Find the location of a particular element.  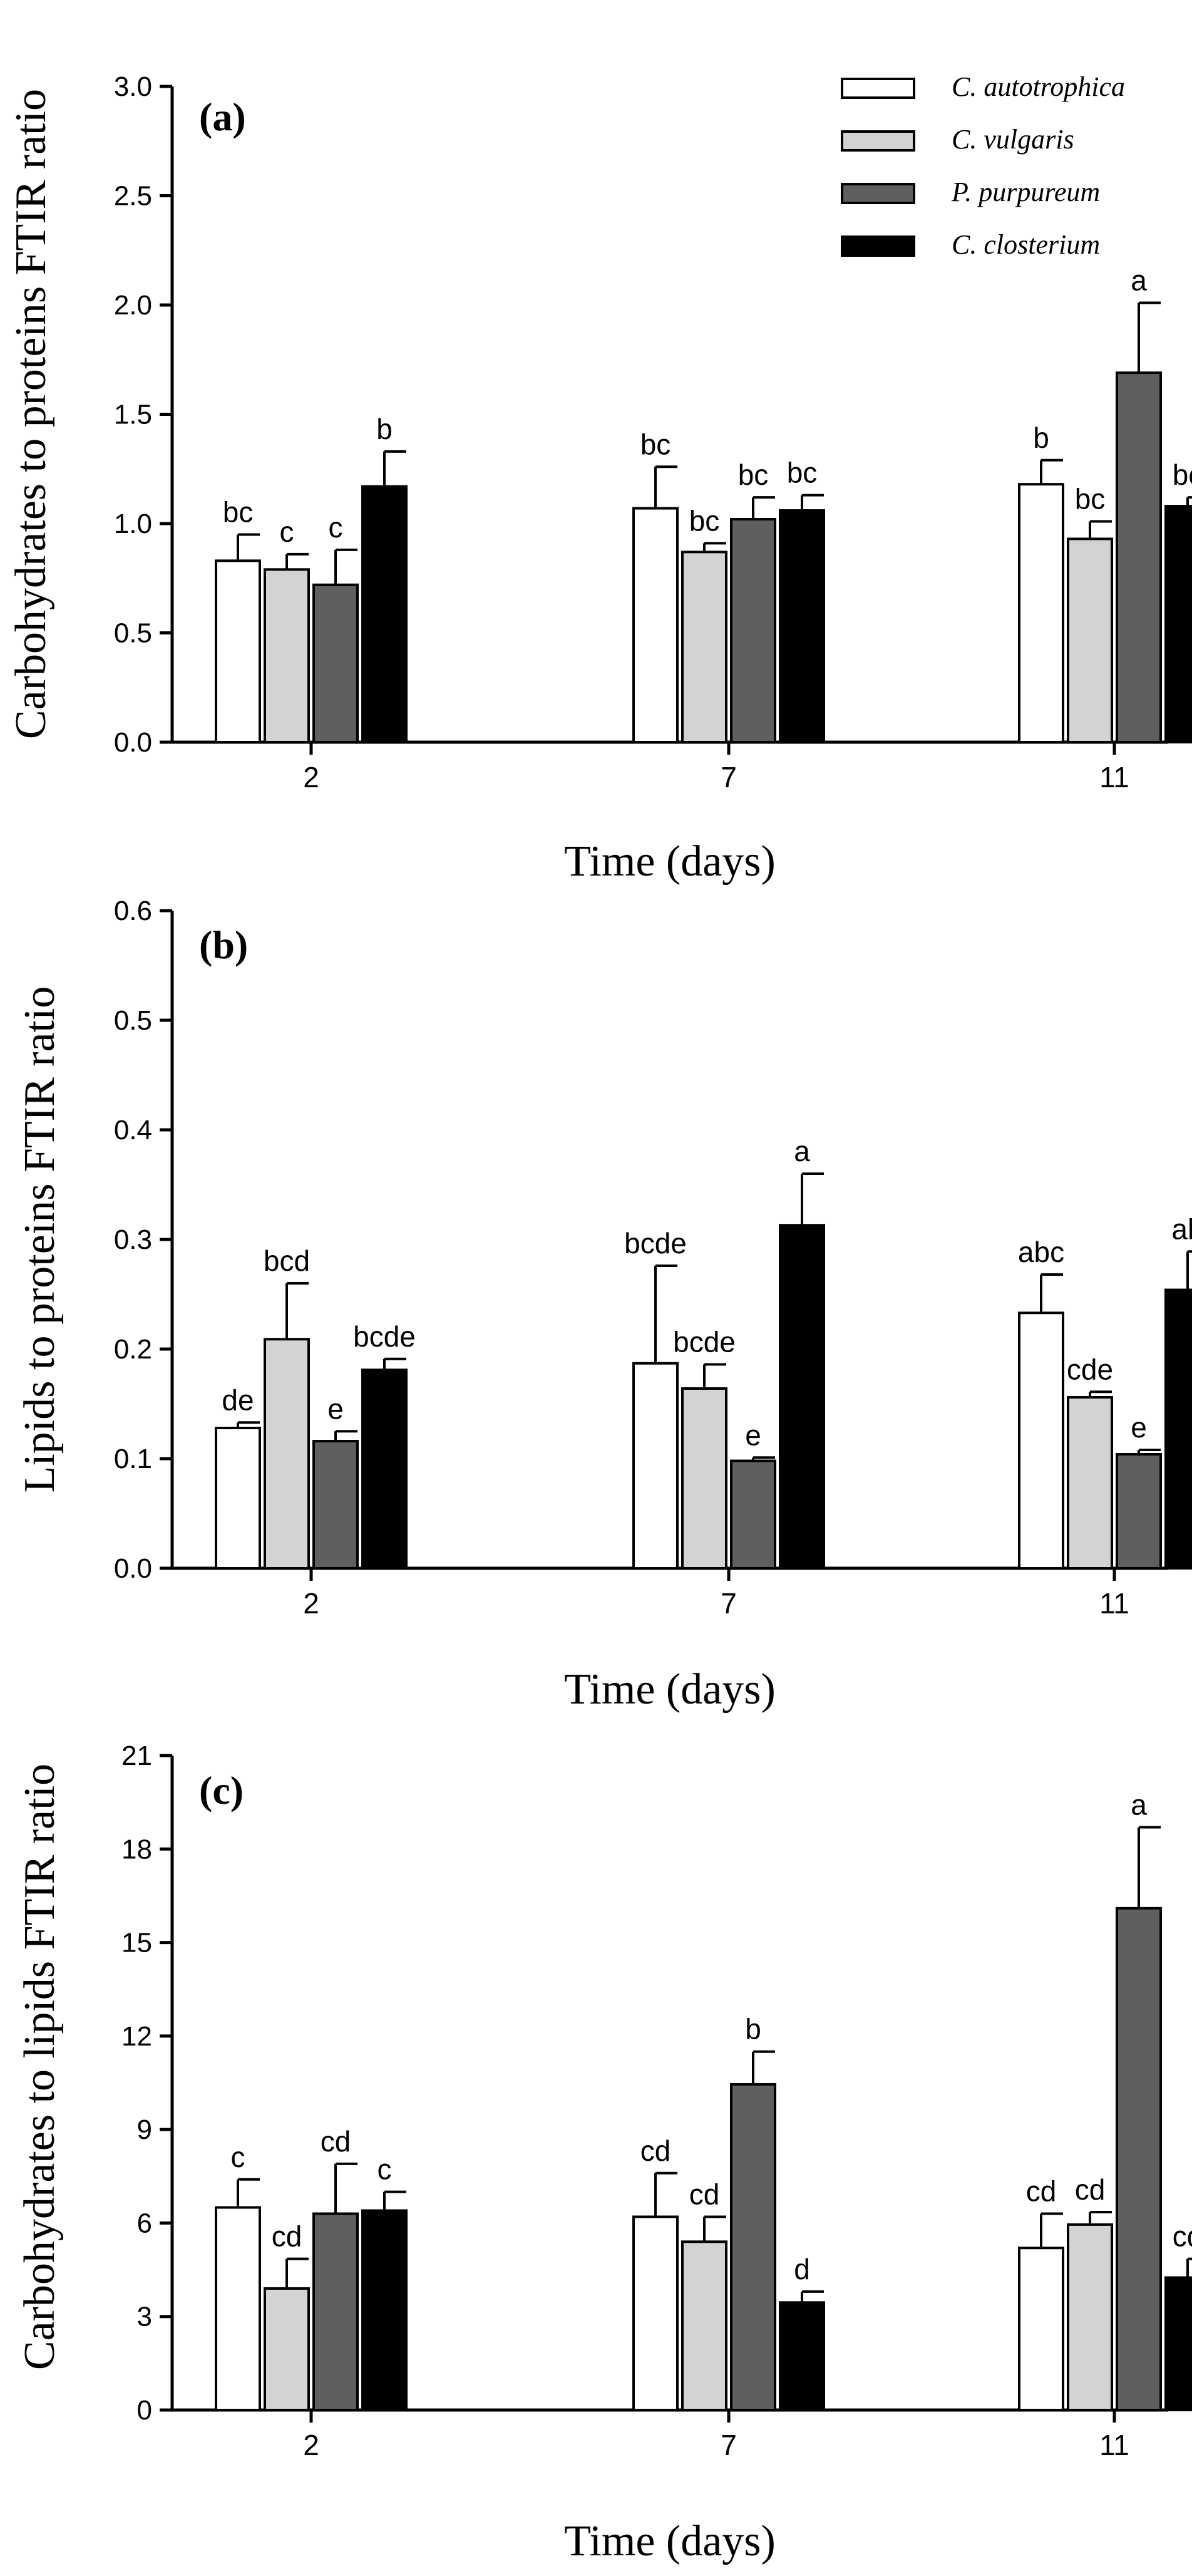

significance-letter: cde is located at coordinates (1090, 1369).